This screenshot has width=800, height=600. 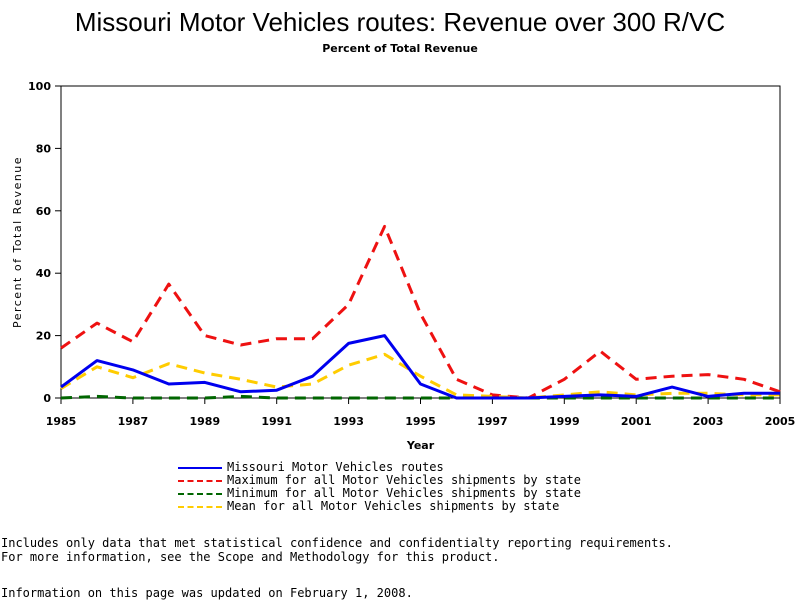 What do you see at coordinates (420, 397) in the screenshot?
I see `series-line-minimum` at bounding box center [420, 397].